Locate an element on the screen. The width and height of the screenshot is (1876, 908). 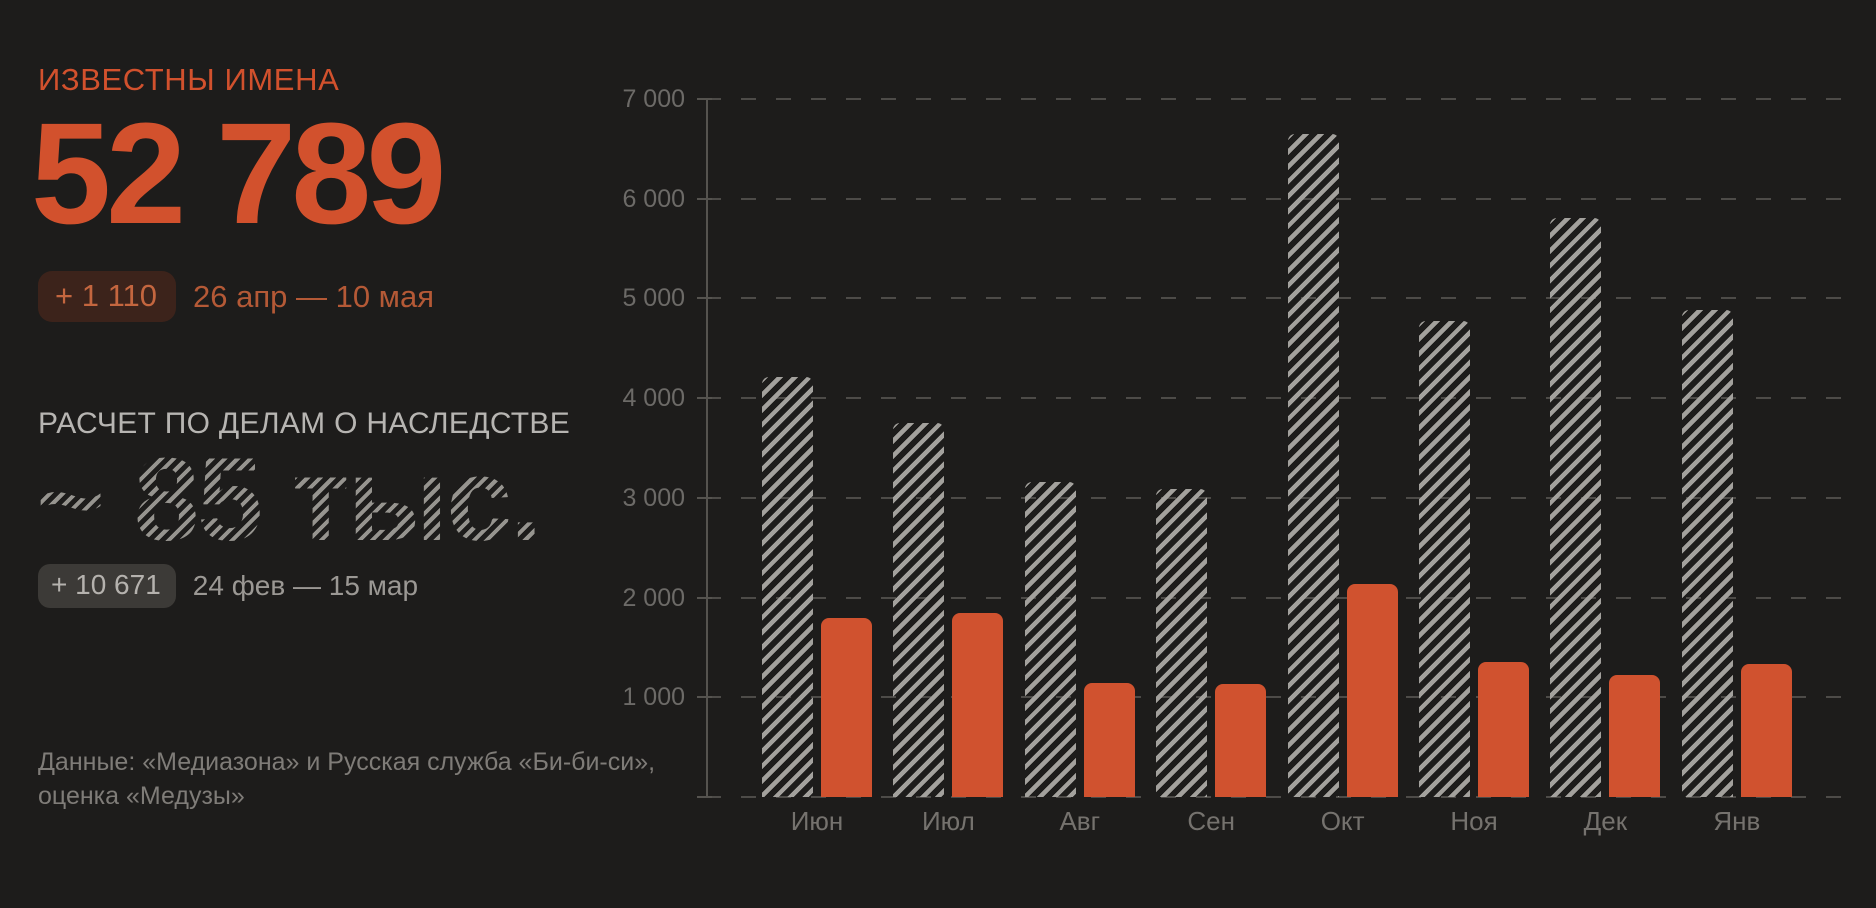
y-axis-line is located at coordinates (707, 448).